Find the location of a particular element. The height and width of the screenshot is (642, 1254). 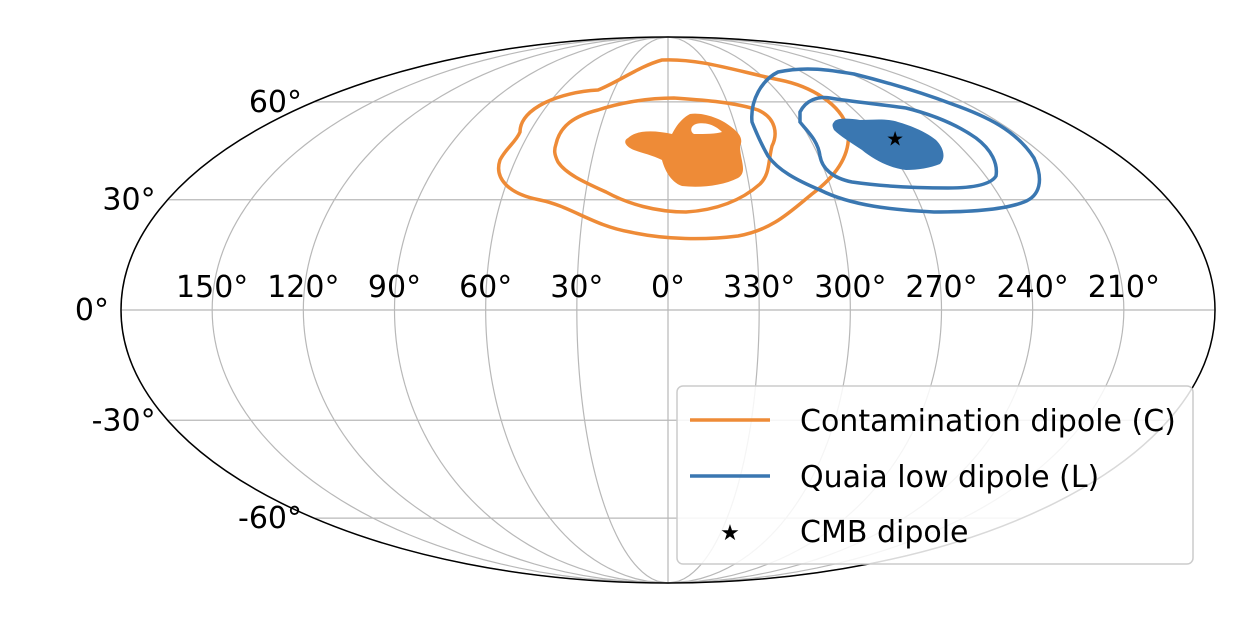

lon-tick-label: 240° is located at coordinates (1033, 287).